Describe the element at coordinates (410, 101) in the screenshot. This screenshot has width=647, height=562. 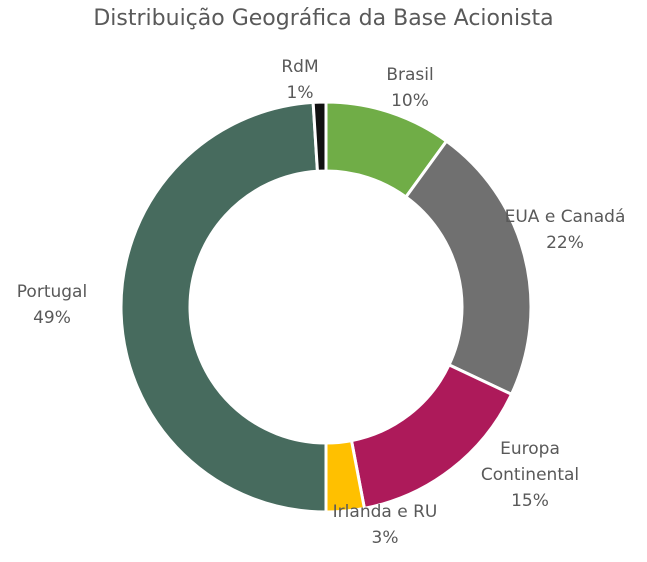
I see `value-label: 10%` at that location.